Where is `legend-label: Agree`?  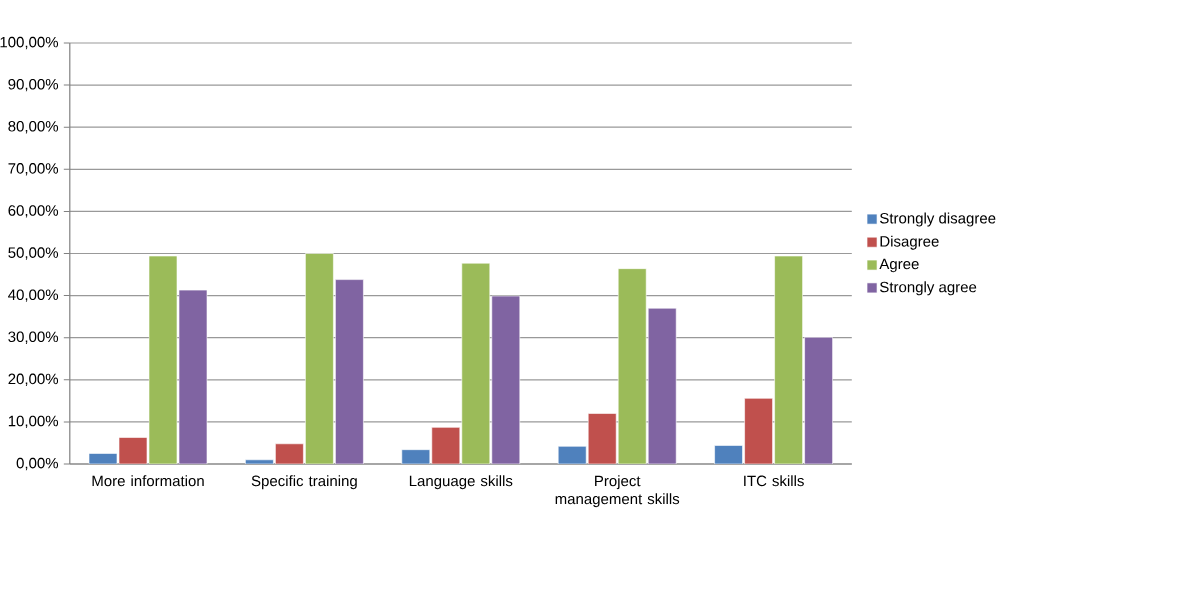 legend-label: Agree is located at coordinates (899, 265).